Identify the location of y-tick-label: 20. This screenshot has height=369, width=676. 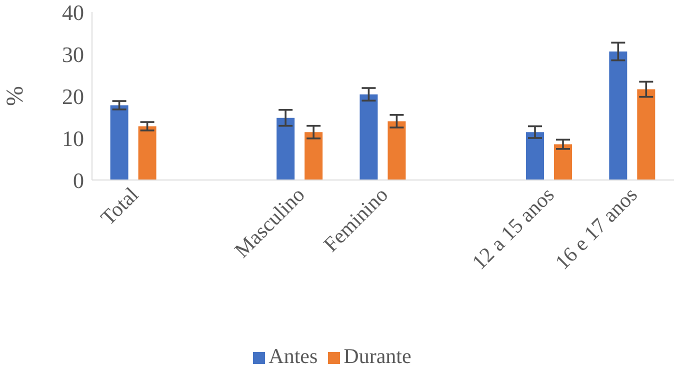
(73, 96).